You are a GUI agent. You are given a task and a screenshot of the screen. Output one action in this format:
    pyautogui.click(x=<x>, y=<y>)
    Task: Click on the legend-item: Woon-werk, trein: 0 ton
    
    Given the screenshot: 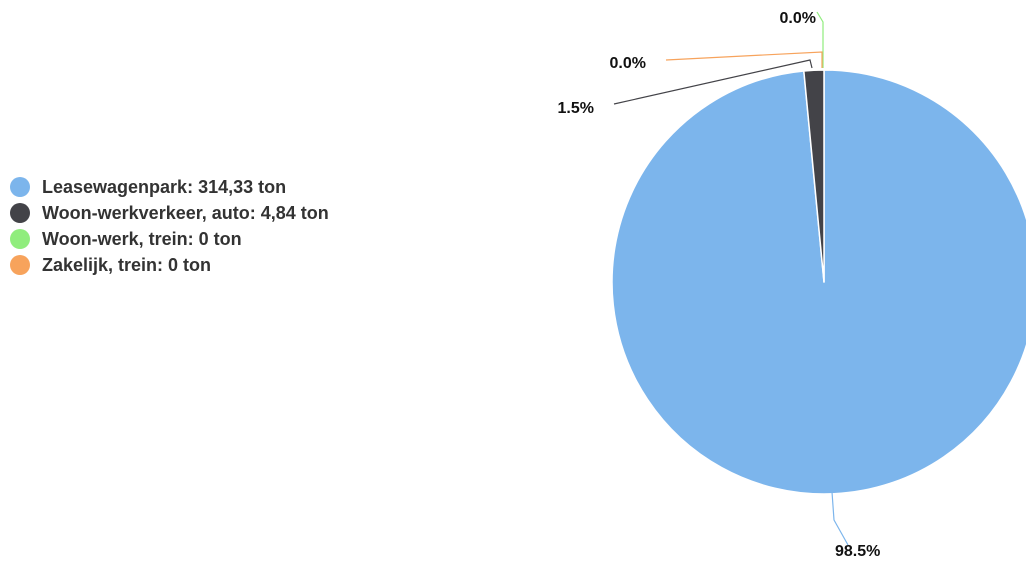 What is the action you would take?
    pyautogui.click(x=169, y=239)
    